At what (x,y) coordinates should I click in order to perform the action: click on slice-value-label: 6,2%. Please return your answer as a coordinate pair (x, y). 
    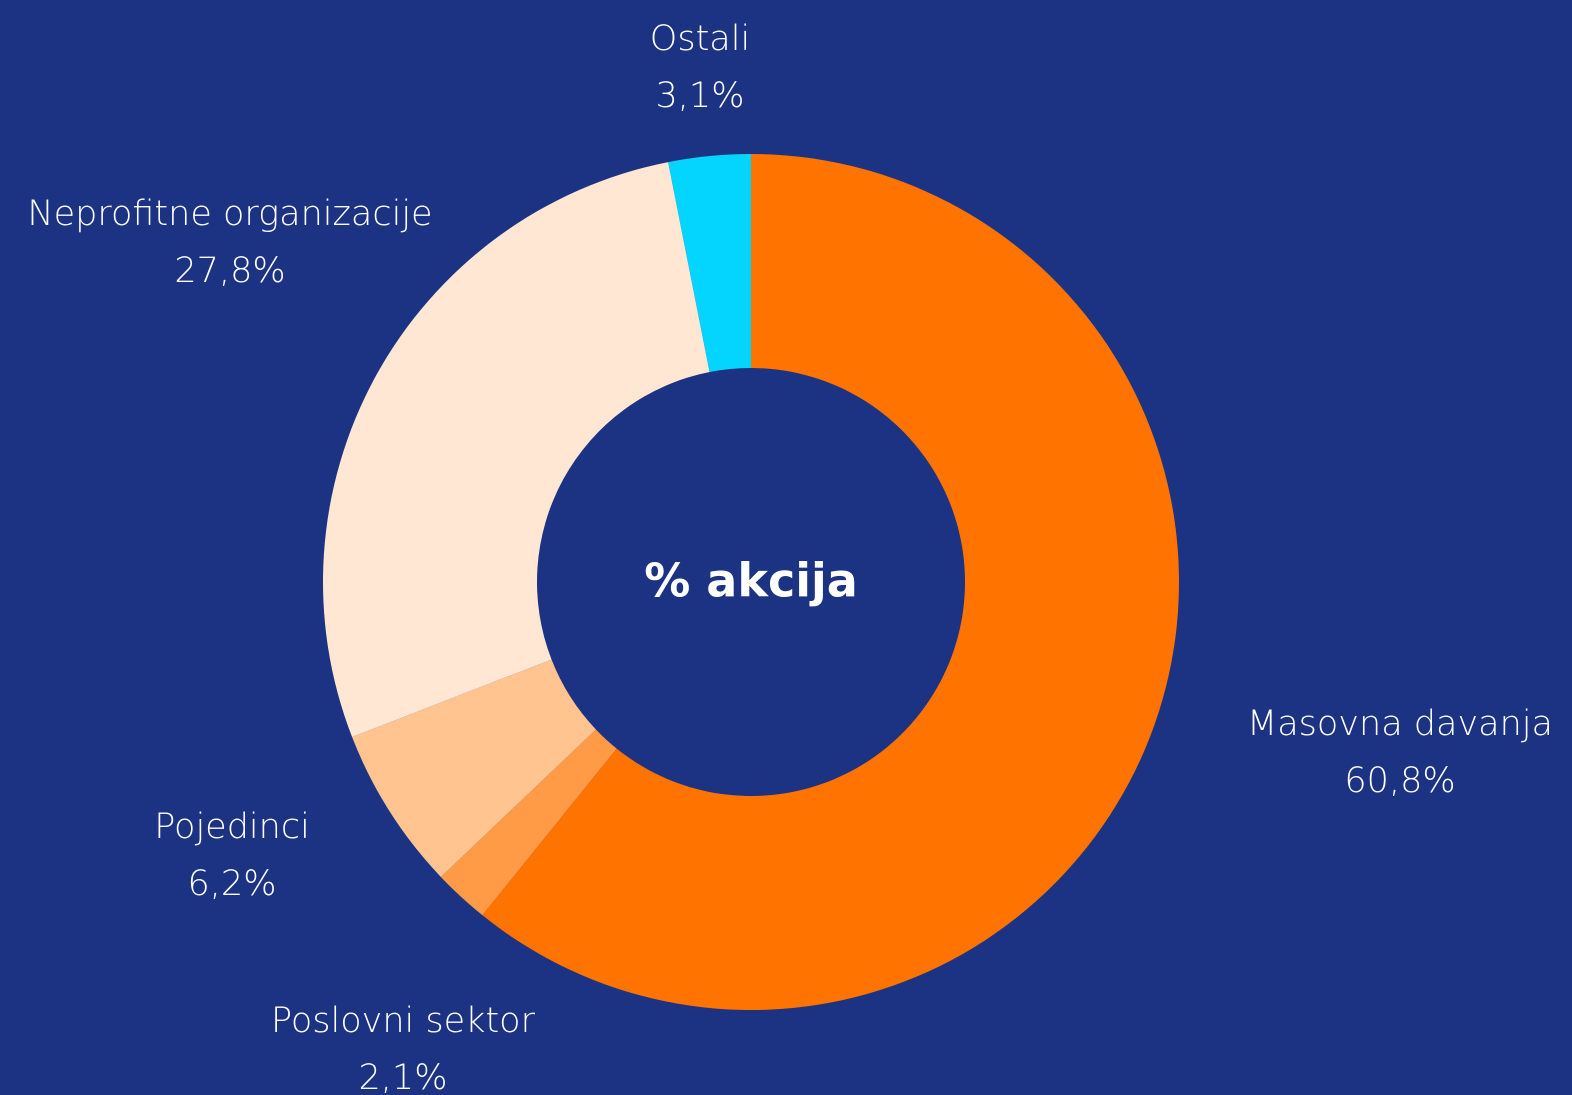
    Looking at the image, I should click on (232, 884).